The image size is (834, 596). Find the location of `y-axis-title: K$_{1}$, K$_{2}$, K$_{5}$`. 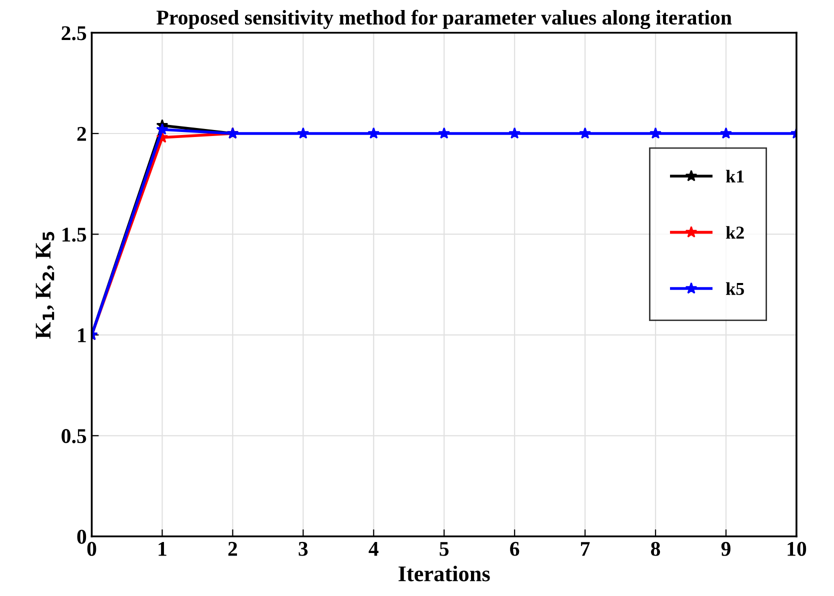

y-axis-title: K$_{1}$, K$_{2}$, K$_{5}$ is located at coordinates (45, 285).